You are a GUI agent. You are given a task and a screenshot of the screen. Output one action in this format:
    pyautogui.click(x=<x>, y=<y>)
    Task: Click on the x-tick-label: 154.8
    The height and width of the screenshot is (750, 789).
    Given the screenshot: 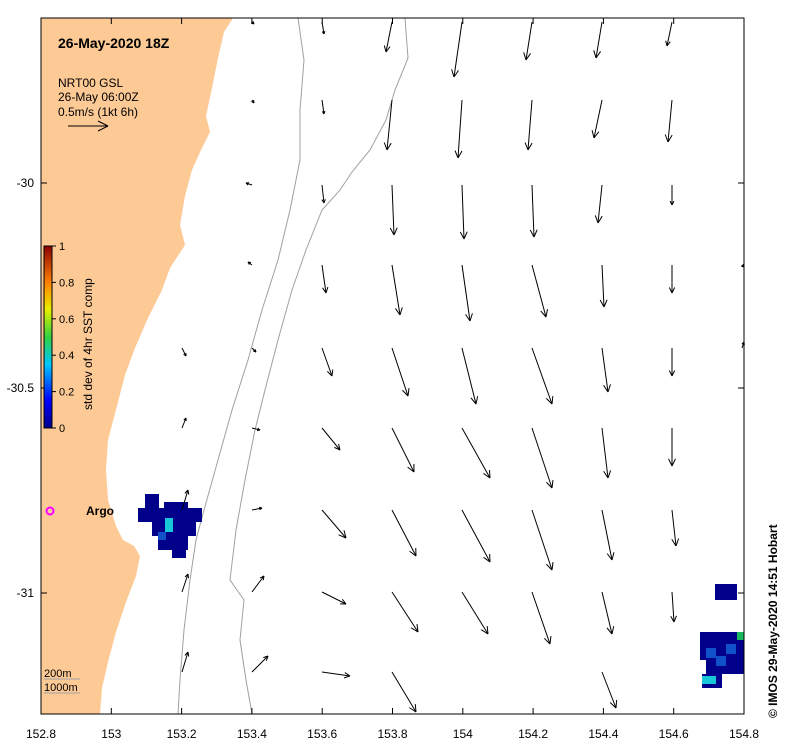 What is the action you would take?
    pyautogui.click(x=744, y=734)
    